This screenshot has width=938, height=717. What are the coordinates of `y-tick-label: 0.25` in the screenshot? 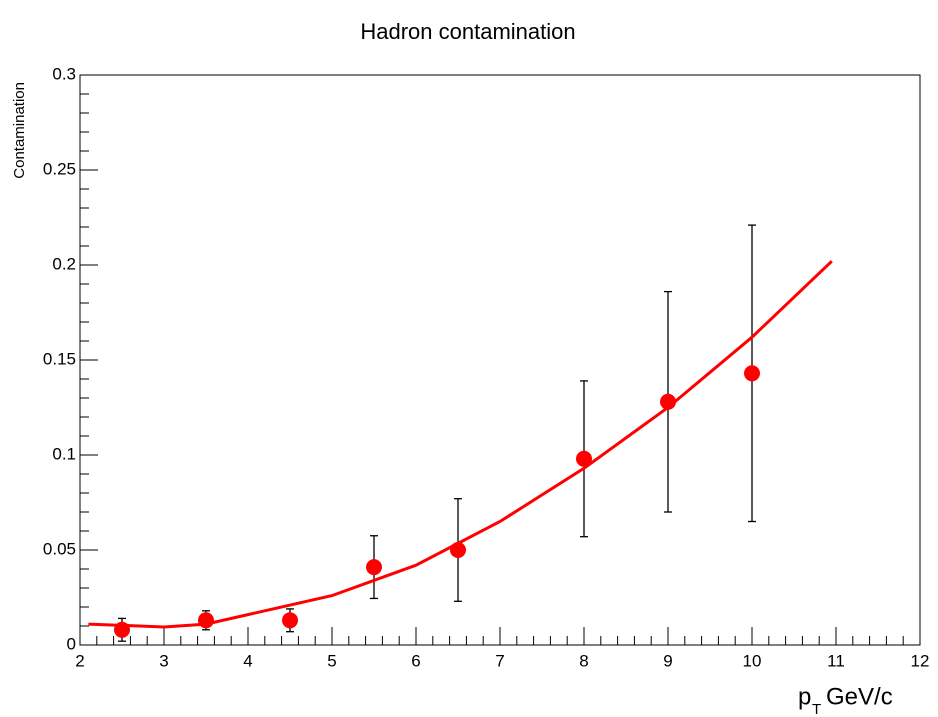 It's located at (59, 168).